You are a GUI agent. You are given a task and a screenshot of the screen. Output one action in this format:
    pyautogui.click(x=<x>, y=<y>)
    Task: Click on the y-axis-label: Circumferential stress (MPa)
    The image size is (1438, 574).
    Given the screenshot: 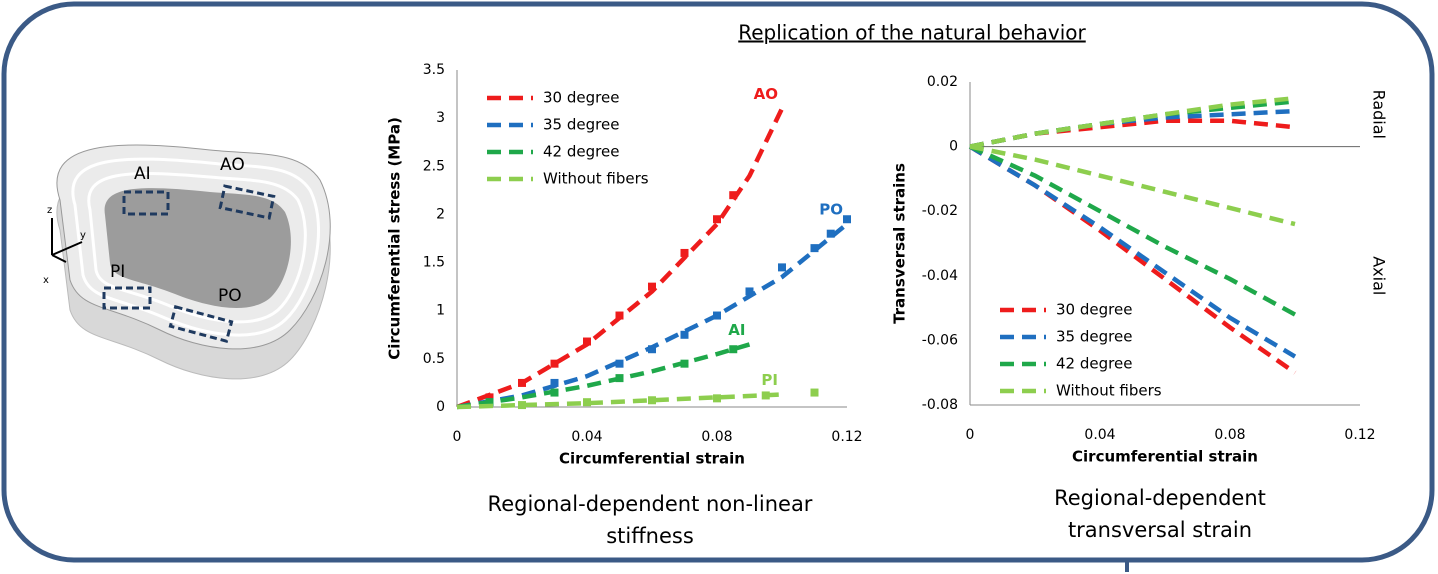 What is the action you would take?
    pyautogui.click(x=395, y=238)
    